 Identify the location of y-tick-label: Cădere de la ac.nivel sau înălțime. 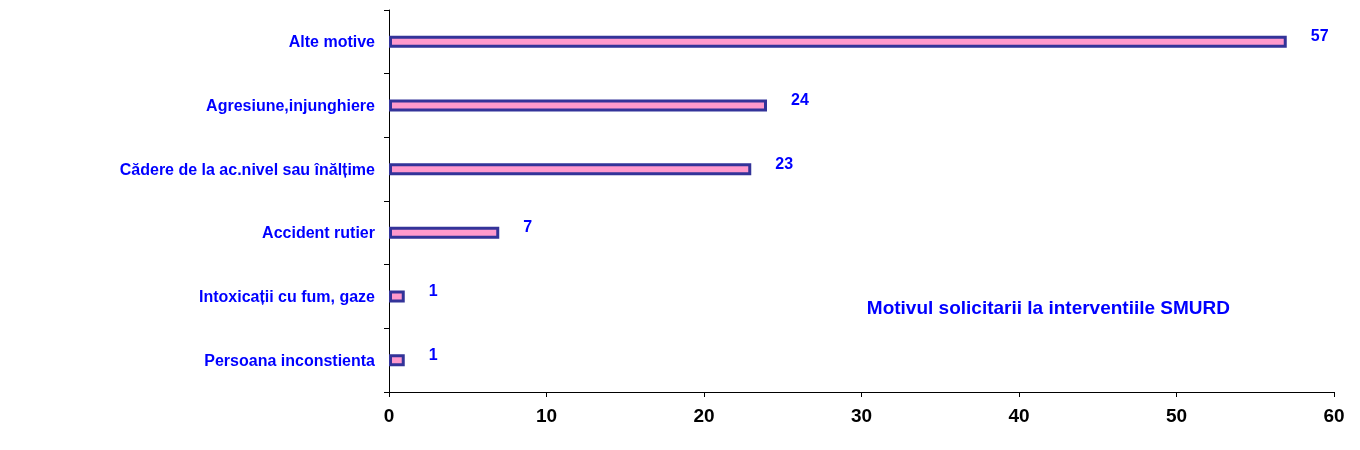
(247, 169).